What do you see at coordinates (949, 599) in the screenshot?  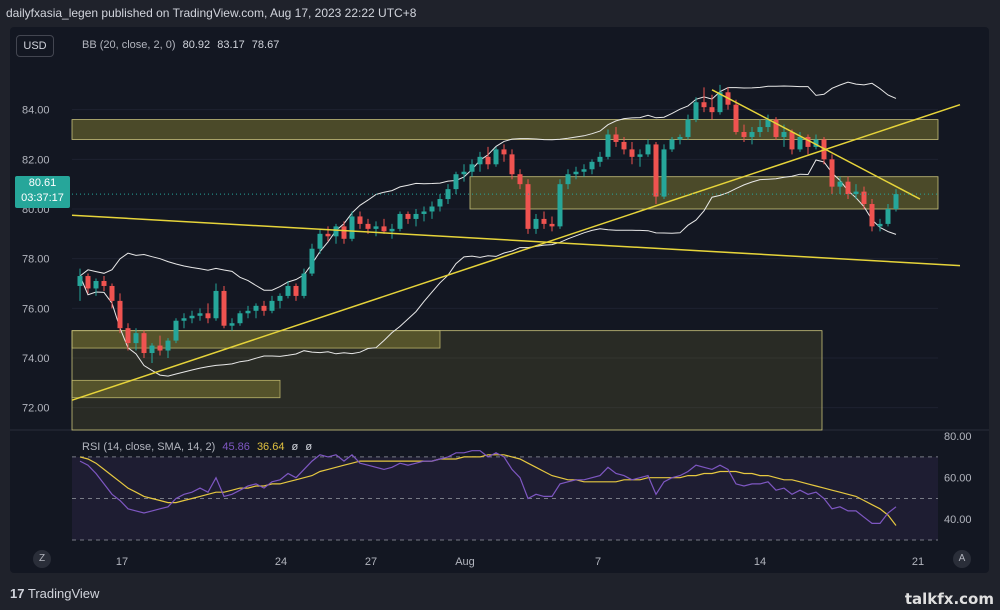 I see `watermark: talkfx.com` at bounding box center [949, 599].